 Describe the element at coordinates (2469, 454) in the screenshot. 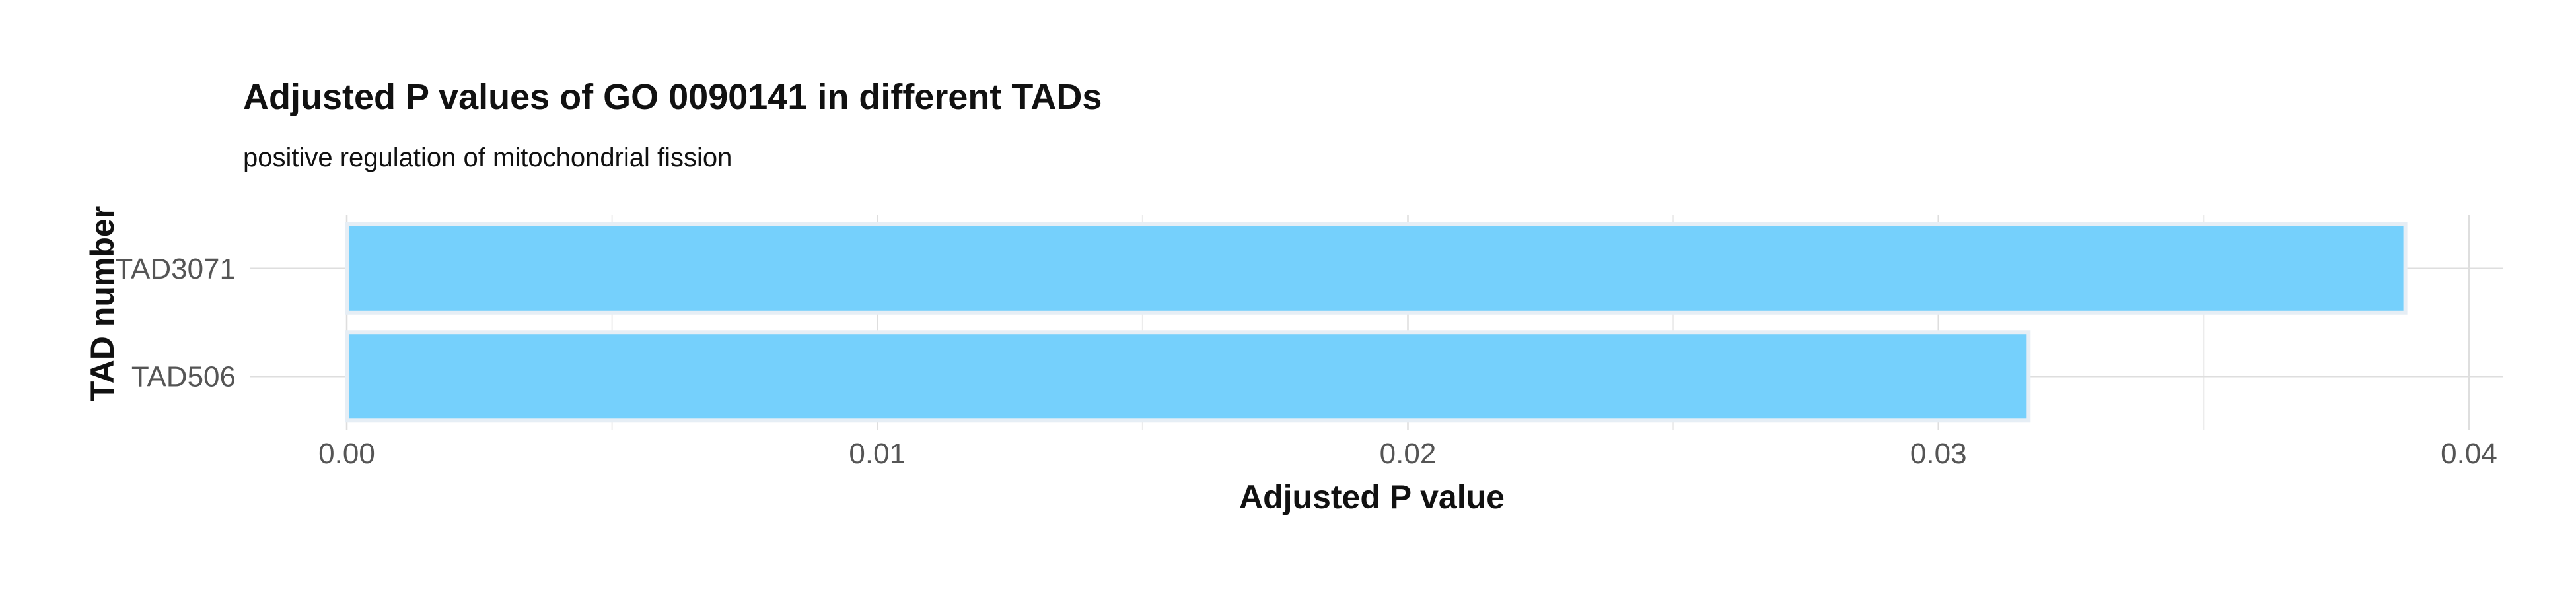

I see `x-tick-label: 0.04` at that location.